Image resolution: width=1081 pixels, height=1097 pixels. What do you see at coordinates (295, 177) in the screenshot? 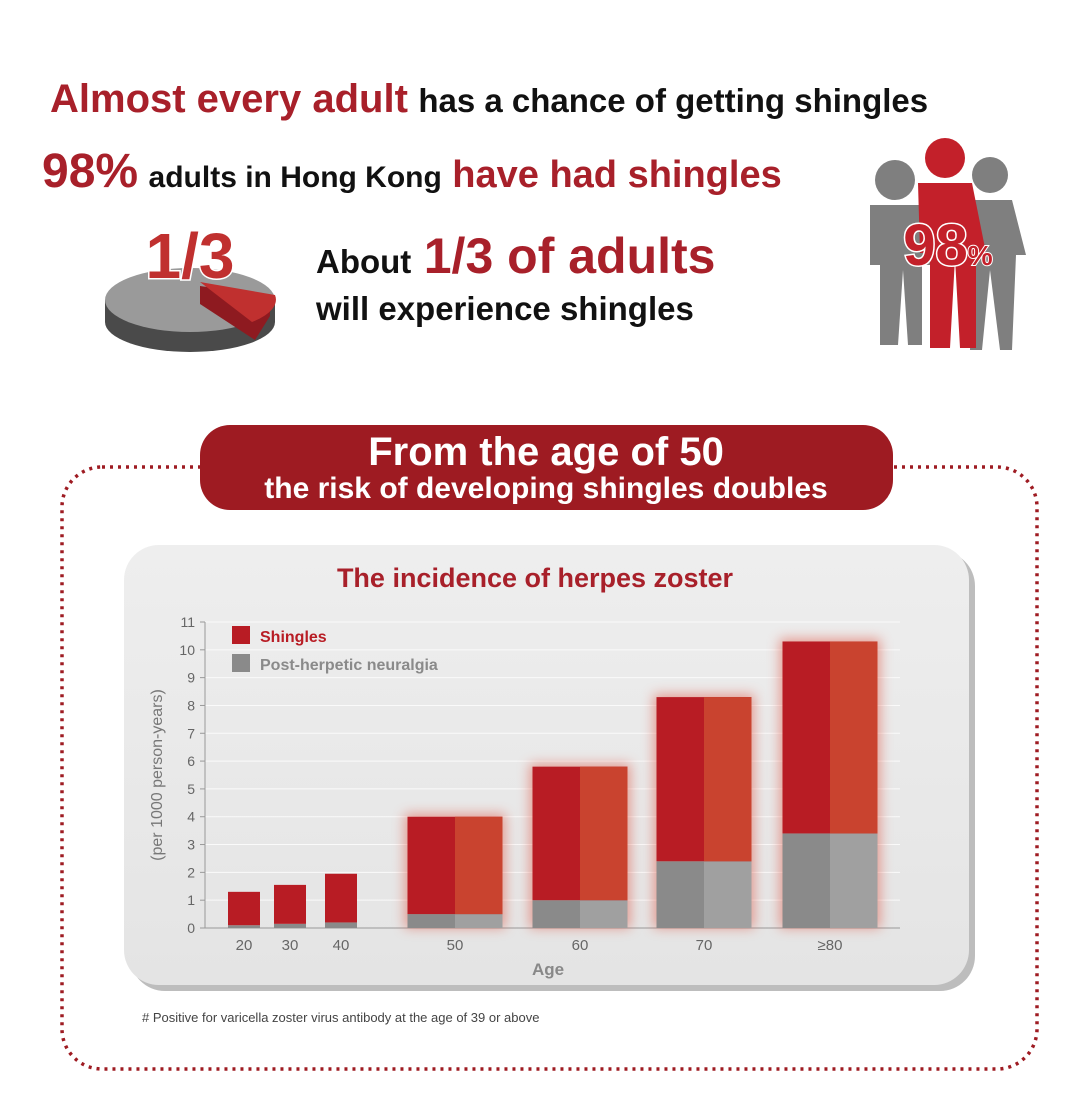
I see `stat-middle: adults in Hong Kong` at bounding box center [295, 177].